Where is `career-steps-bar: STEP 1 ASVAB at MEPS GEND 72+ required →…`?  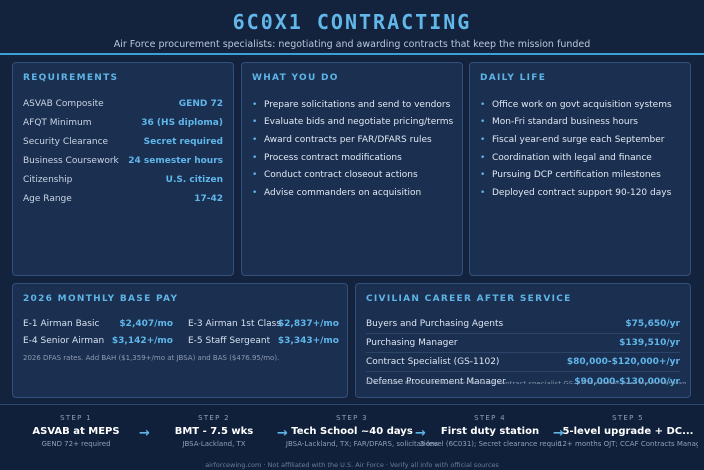
career-steps-bar: STEP 1 ASVAB at MEPS GEND 72+ required →… is located at coordinates (352, 437).